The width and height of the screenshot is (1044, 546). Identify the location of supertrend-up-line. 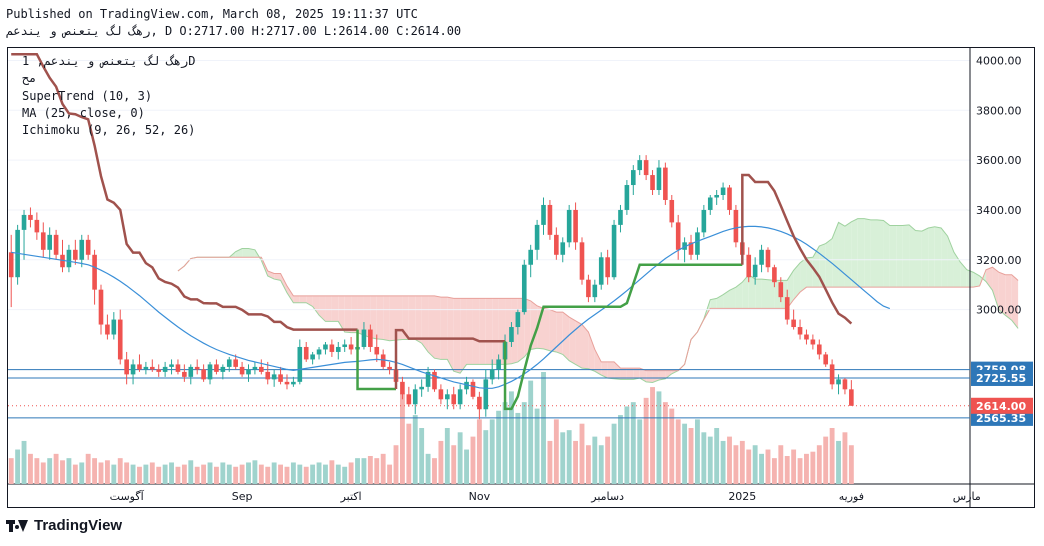
(623, 337).